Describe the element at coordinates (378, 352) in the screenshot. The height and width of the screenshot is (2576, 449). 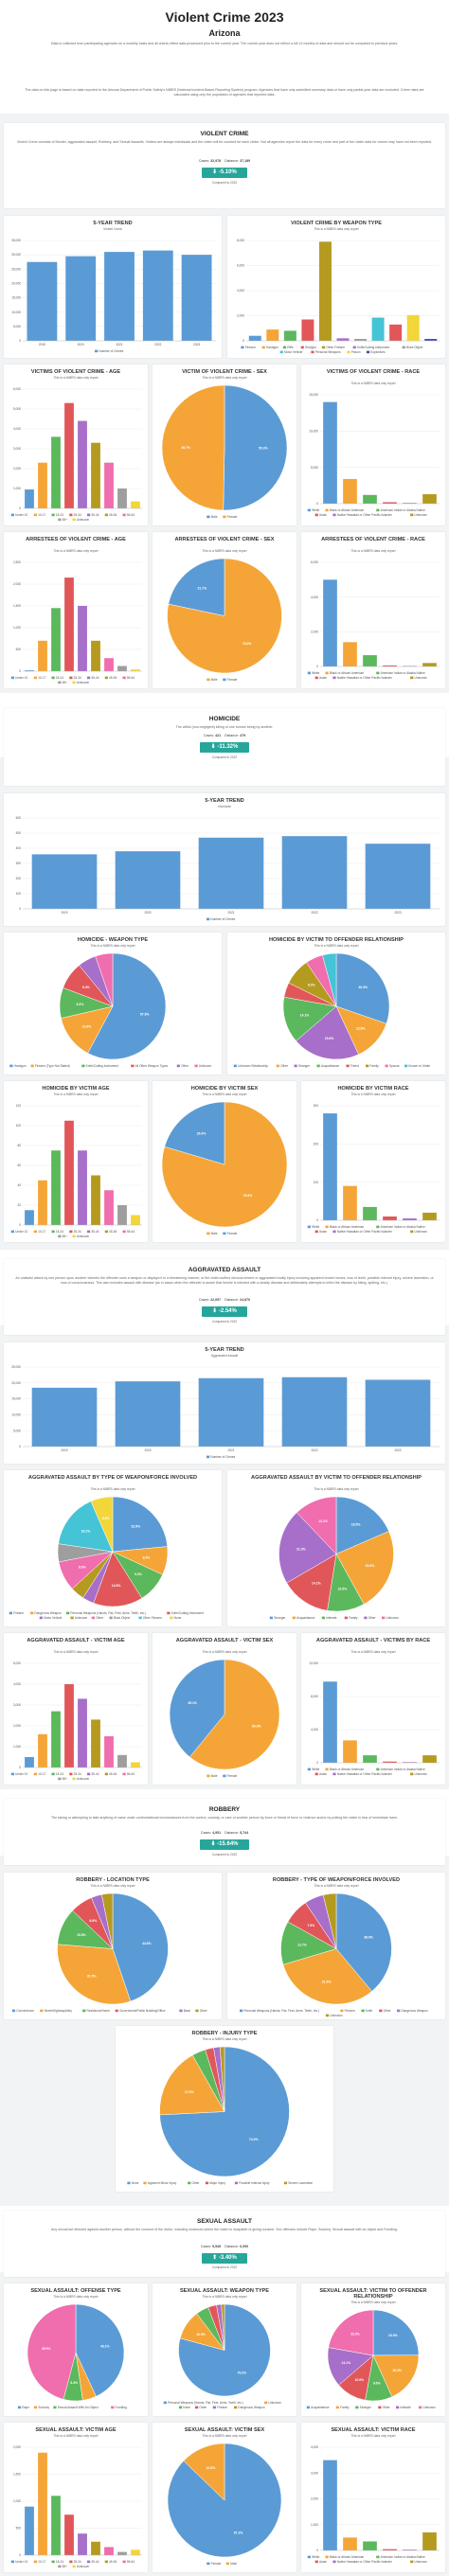
I see `legend-label: Explosives` at that location.